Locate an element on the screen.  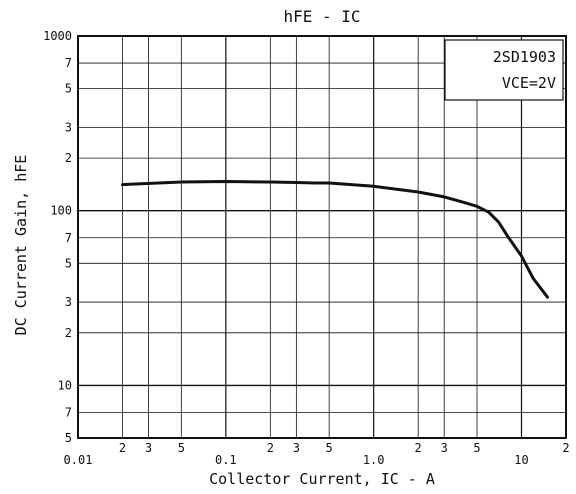
x-axis-title: Collector Current, IC - A is located at coordinates (322, 479).